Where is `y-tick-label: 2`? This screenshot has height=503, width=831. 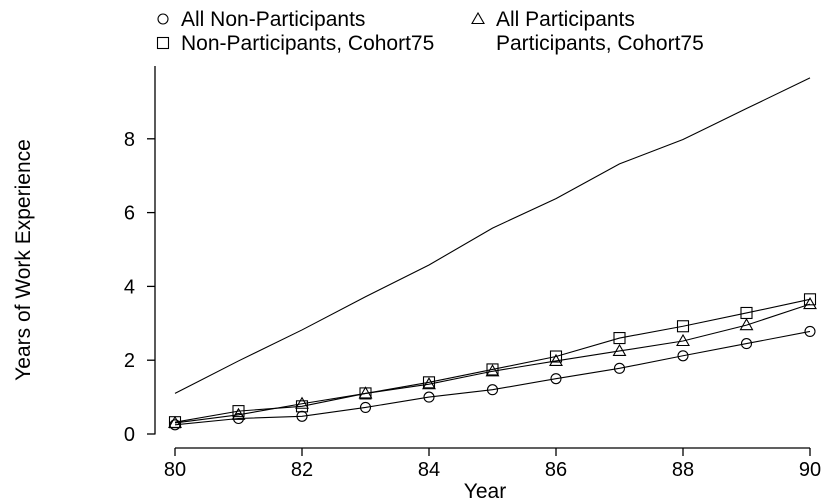 y-tick-label: 2 is located at coordinates (129, 361).